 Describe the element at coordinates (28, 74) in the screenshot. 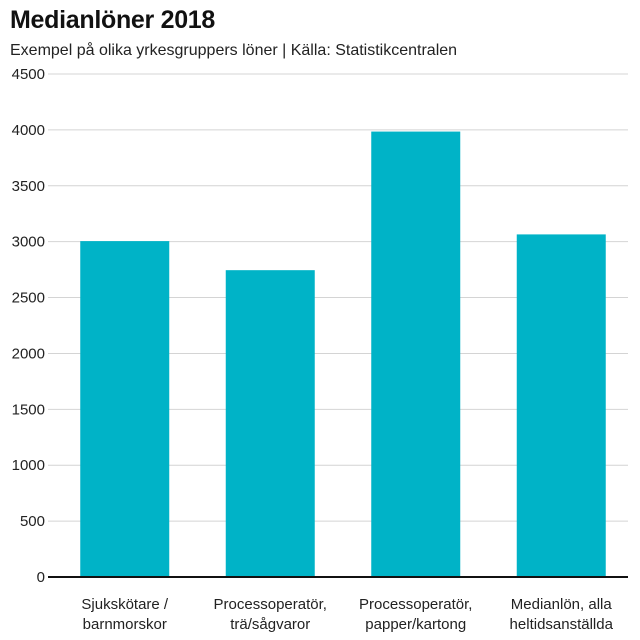

I see `y-tick-label: 4500` at that location.